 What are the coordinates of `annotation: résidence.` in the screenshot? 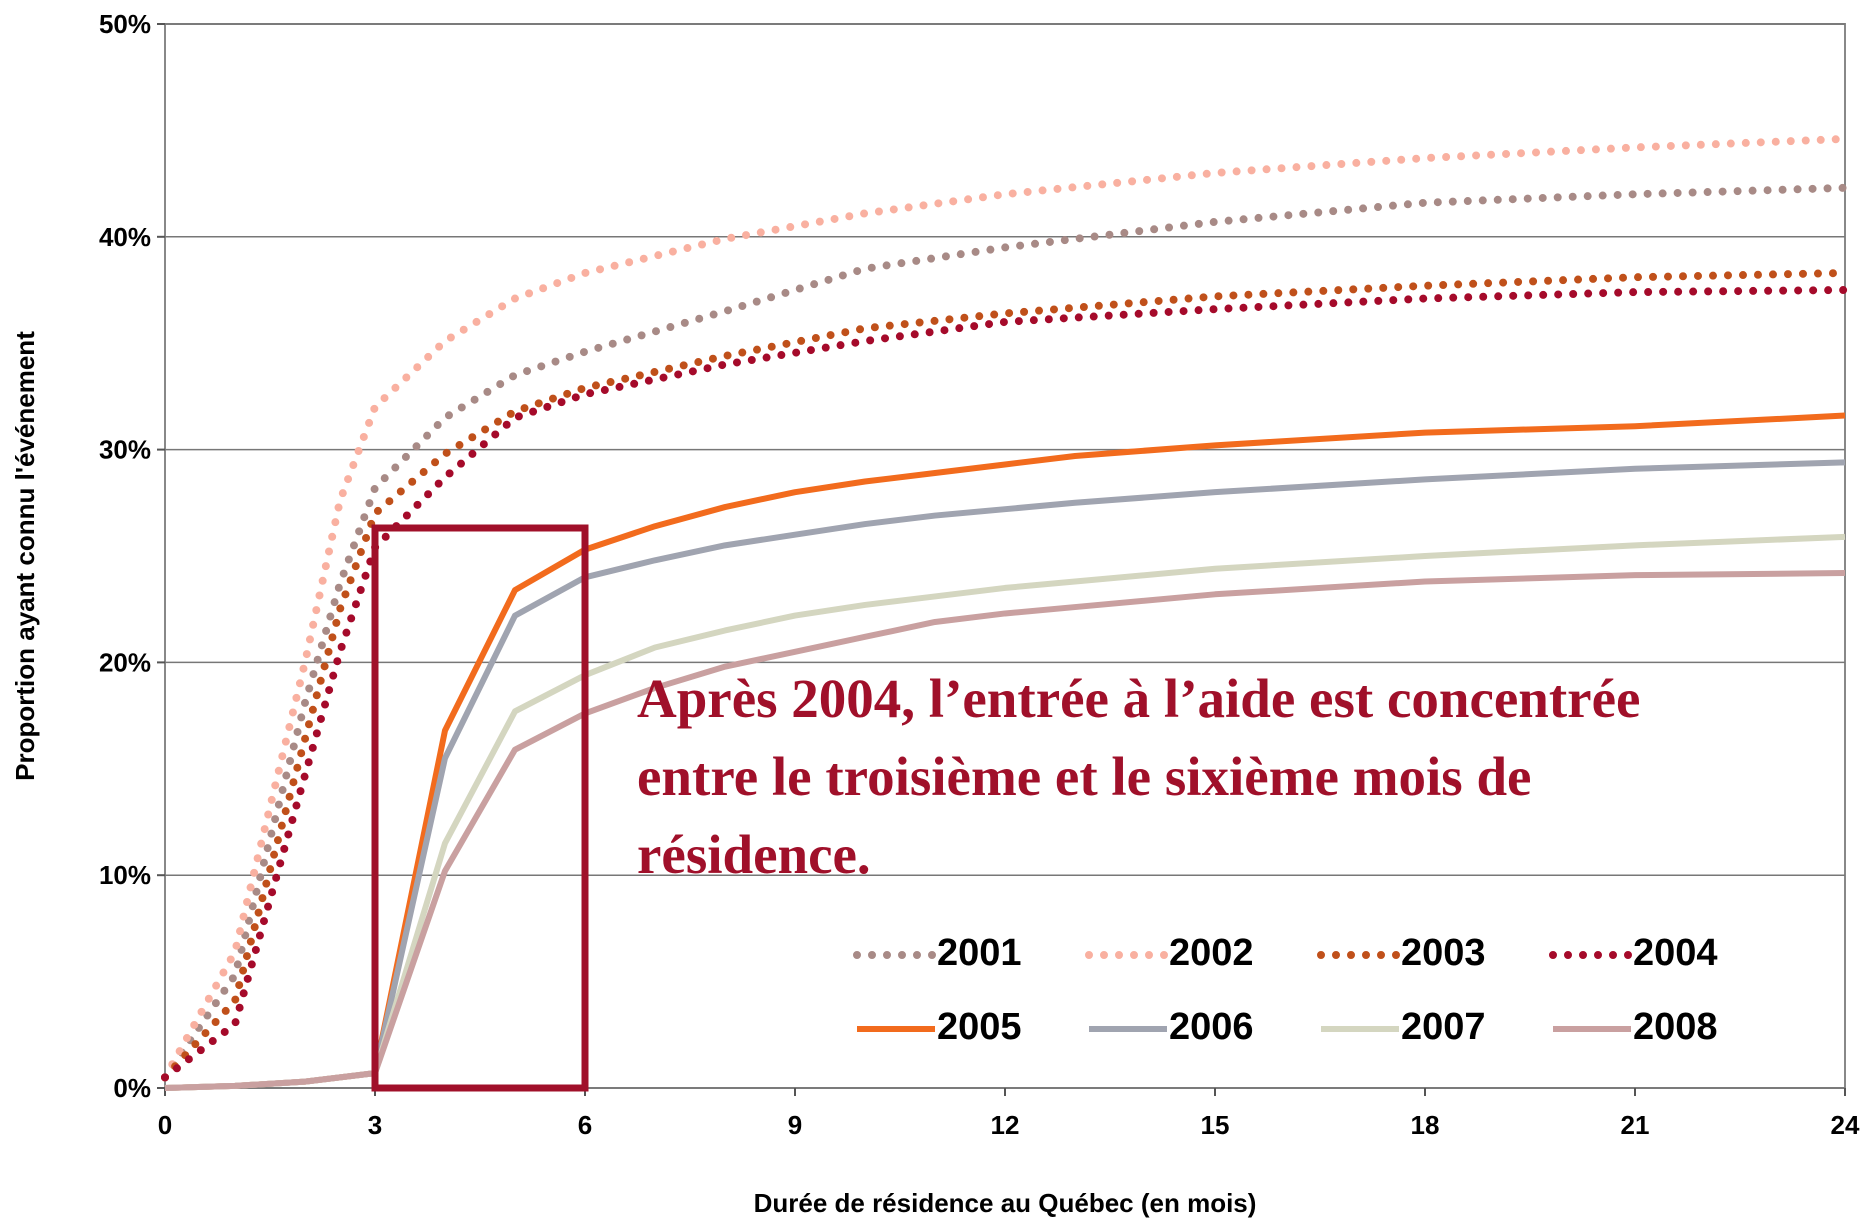 It's located at (754, 854).